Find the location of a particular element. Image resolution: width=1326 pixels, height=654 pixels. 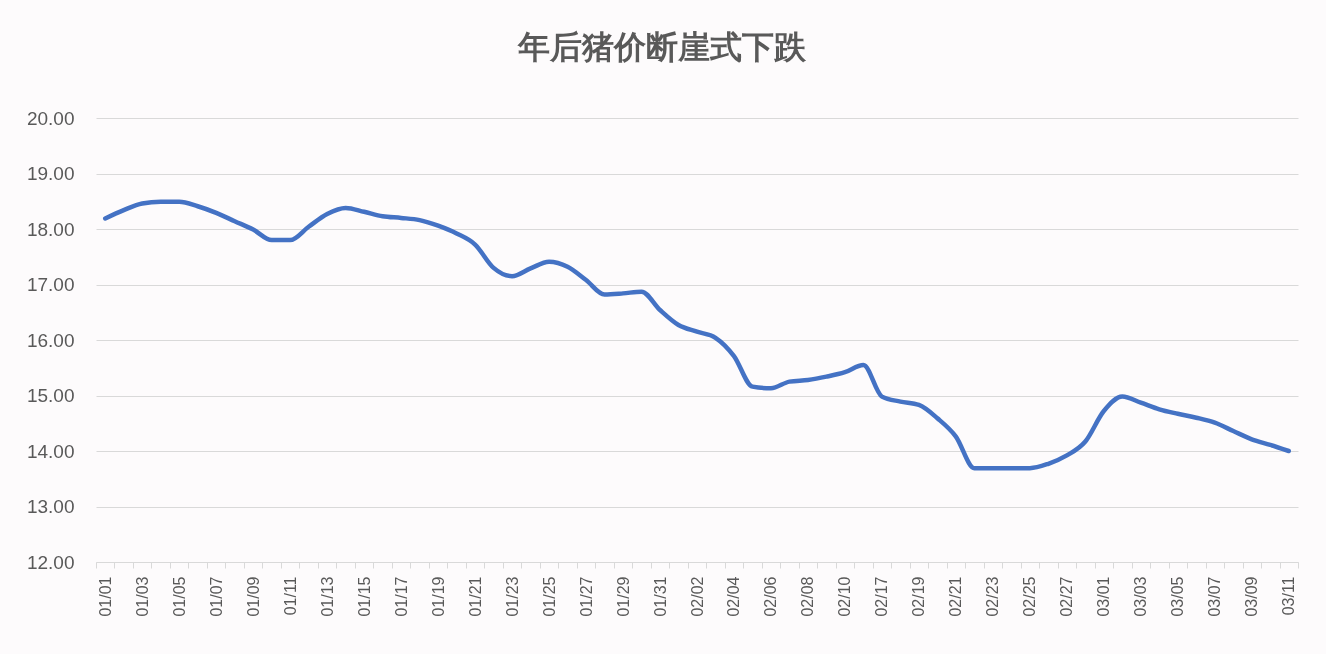

x-tick-label: 03/05 is located at coordinates (1178, 596).